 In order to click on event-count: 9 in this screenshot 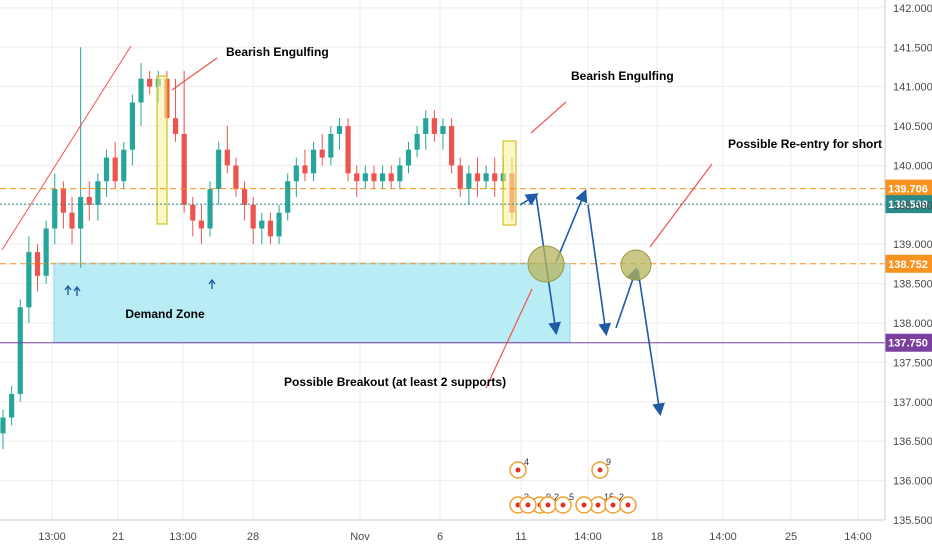, I will do `click(608, 462)`.